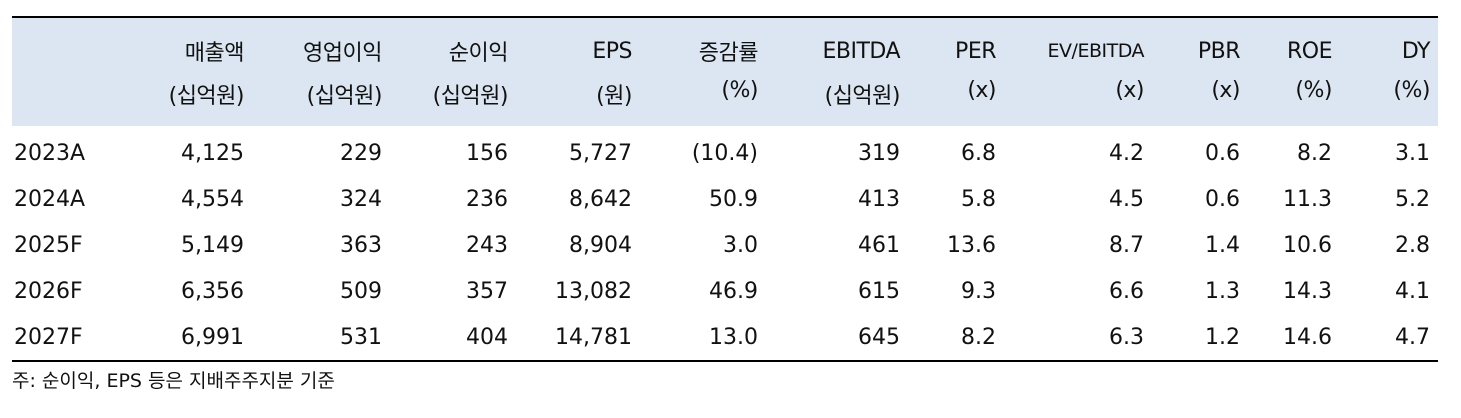 The height and width of the screenshot is (418, 1461). What do you see at coordinates (879, 153) in the screenshot?
I see `table-cell: 319` at bounding box center [879, 153].